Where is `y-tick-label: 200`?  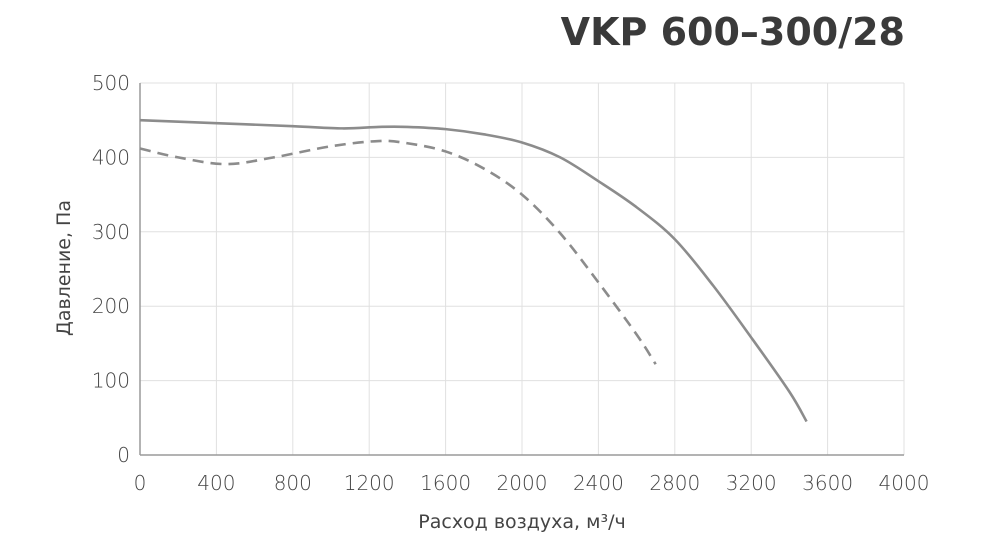
y-tick-label: 200 is located at coordinates (111, 306).